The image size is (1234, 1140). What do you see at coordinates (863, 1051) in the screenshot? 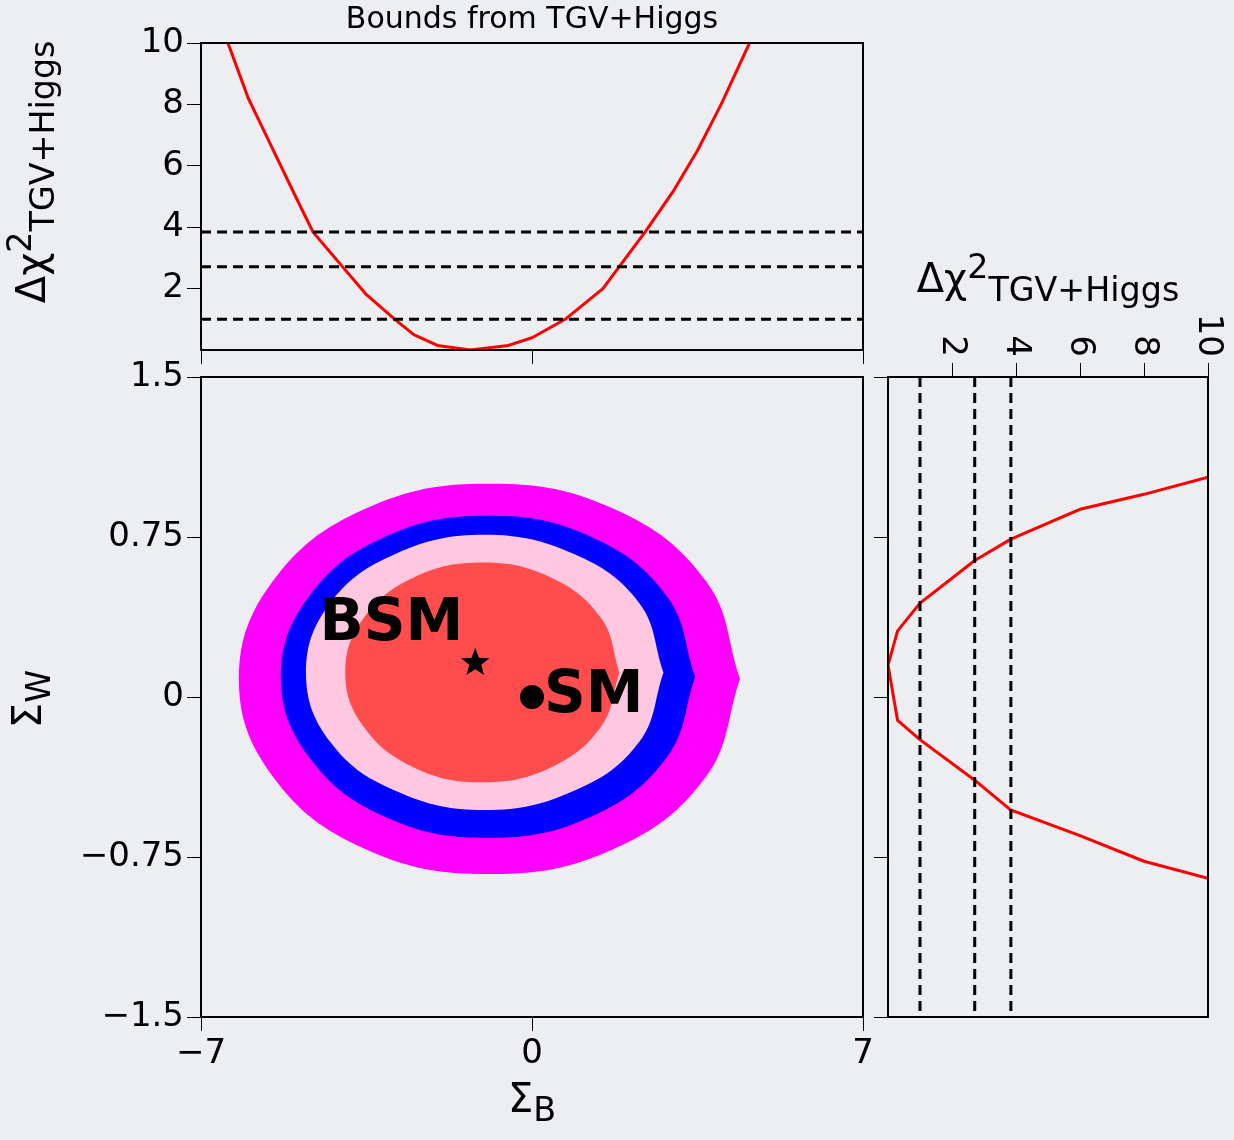
I see `x-tick-label: 7` at bounding box center [863, 1051].